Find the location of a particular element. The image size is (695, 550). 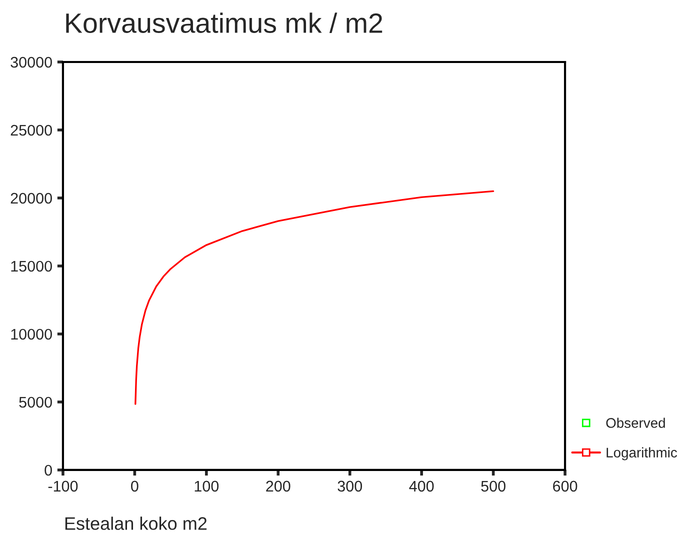

legend-label: Observed is located at coordinates (635, 423).